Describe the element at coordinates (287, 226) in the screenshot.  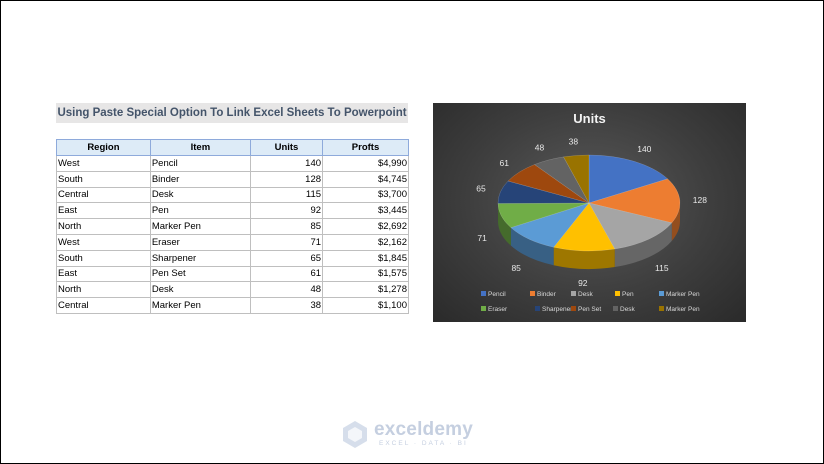
I see `cell-units: 85` at that location.